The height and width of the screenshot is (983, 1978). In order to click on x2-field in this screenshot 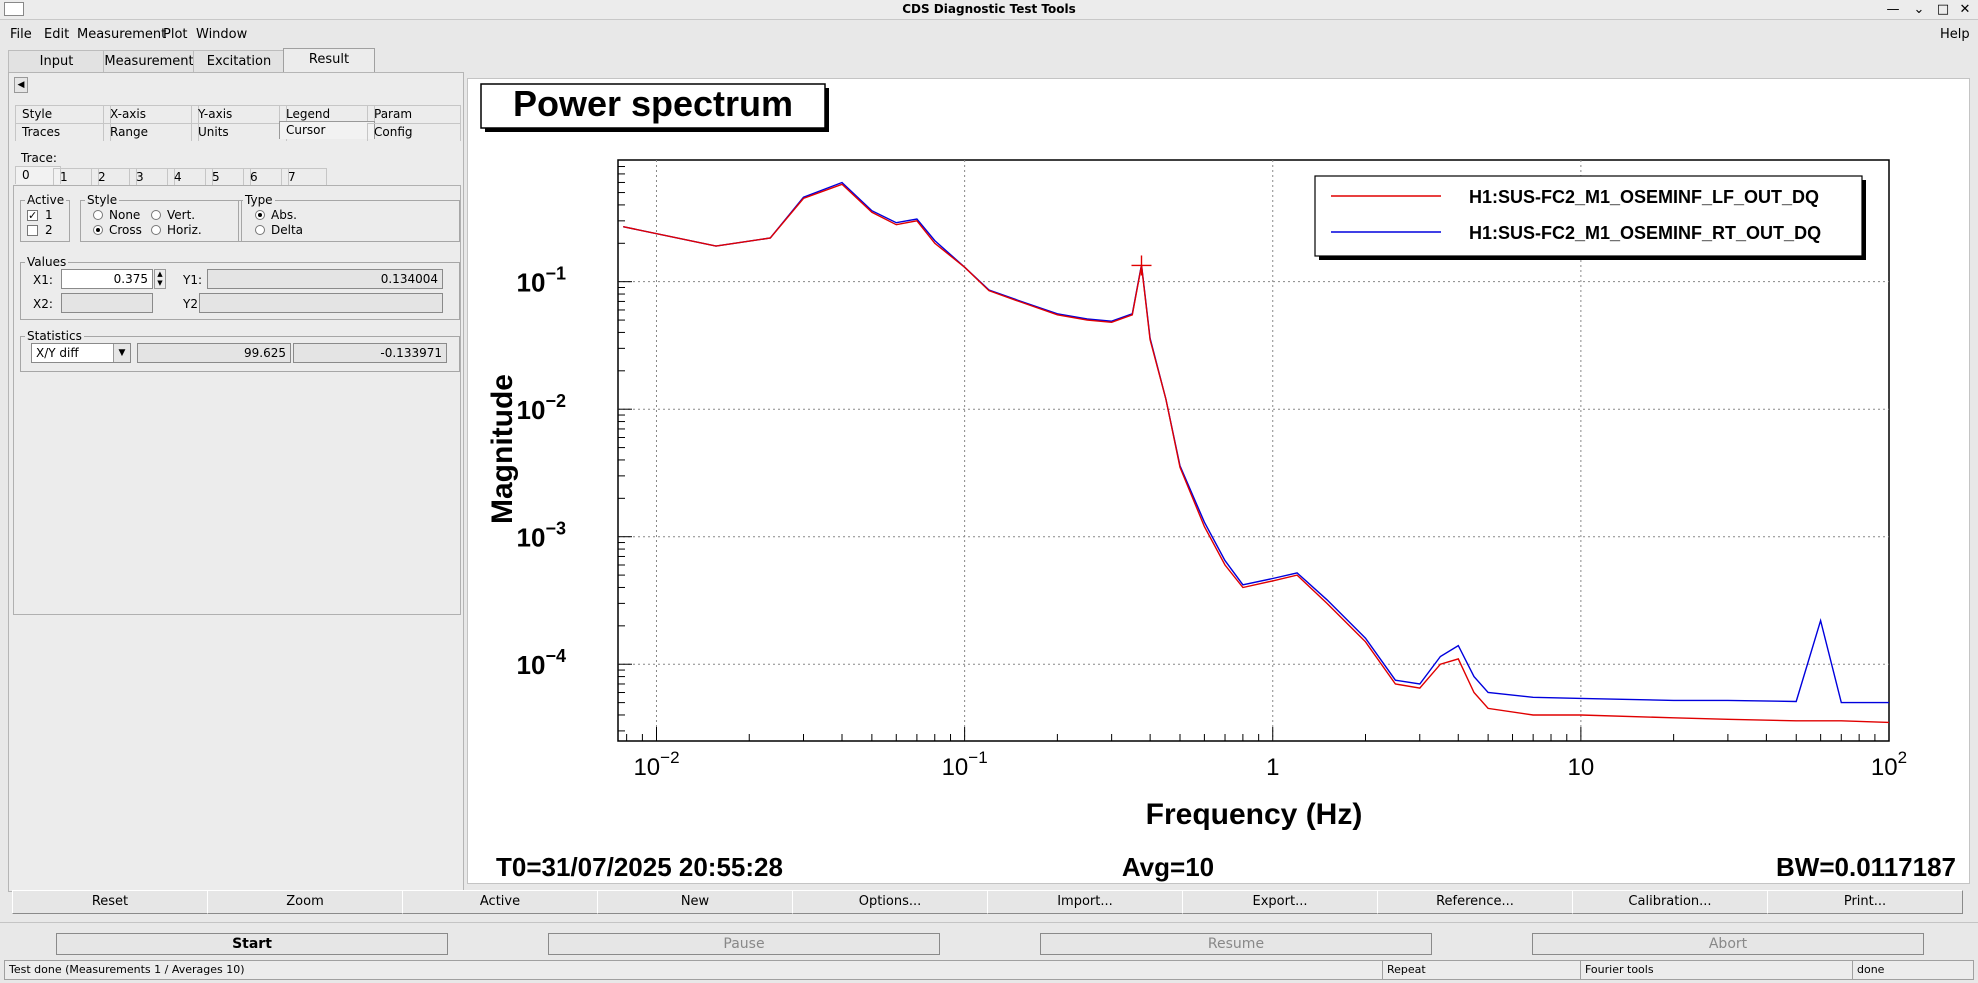, I will do `click(107, 303)`.